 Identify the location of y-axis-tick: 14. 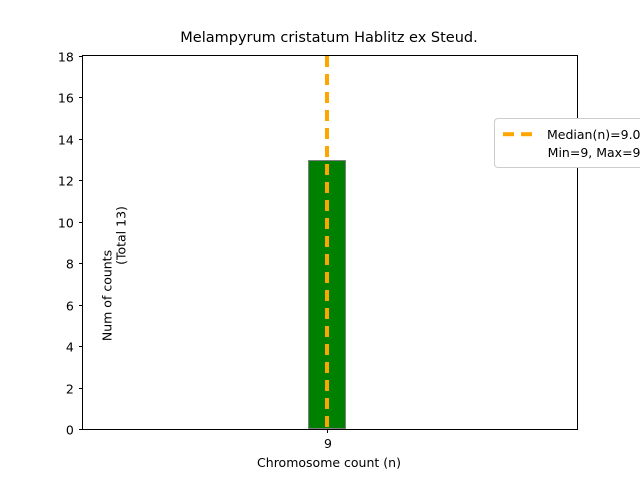
(70, 139).